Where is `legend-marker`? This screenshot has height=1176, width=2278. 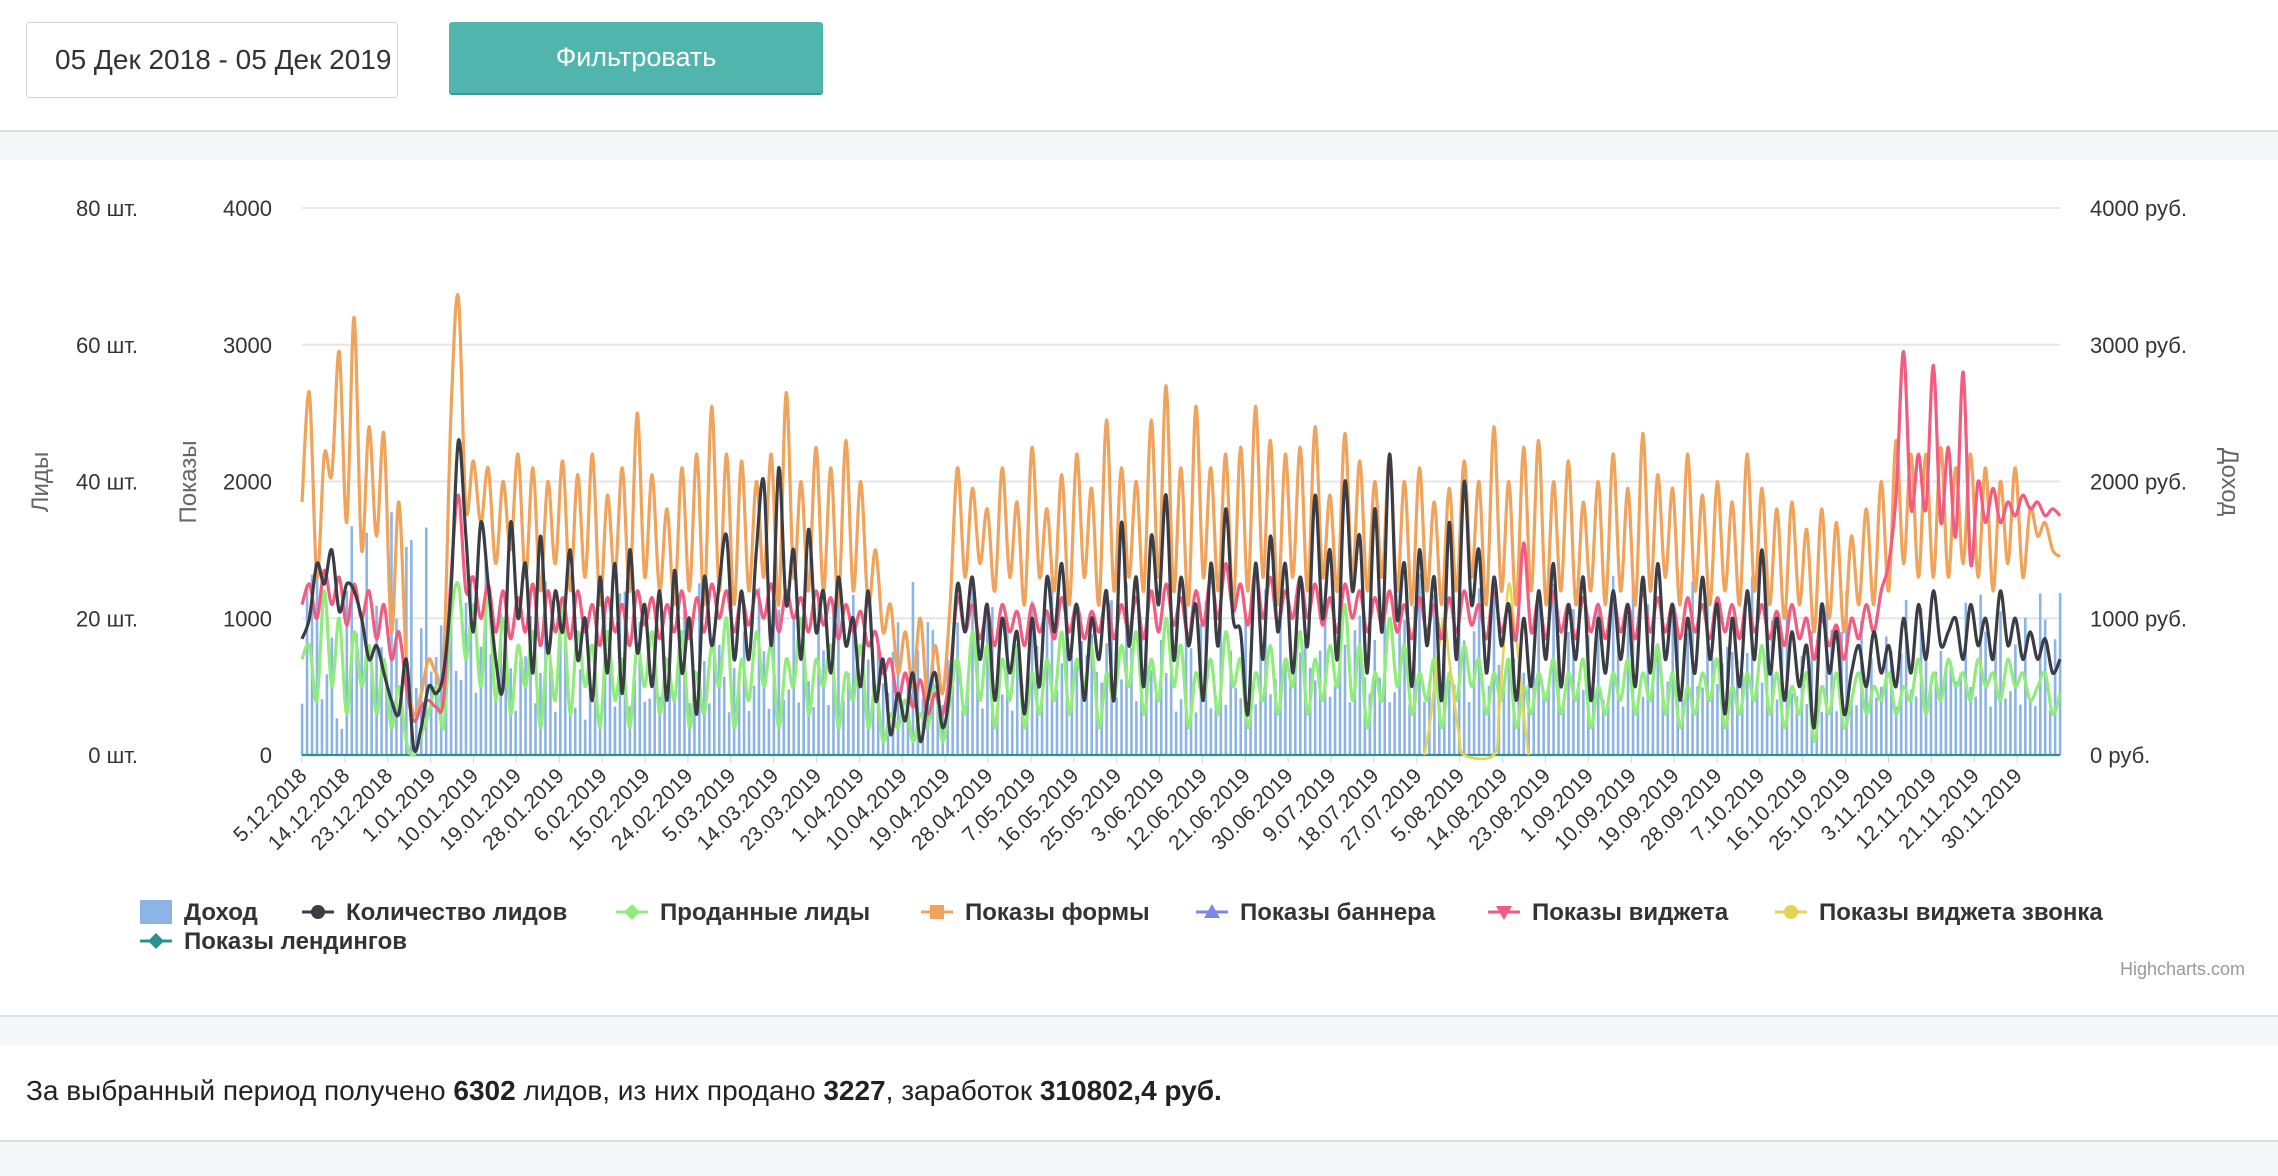
legend-marker is located at coordinates (1504, 913).